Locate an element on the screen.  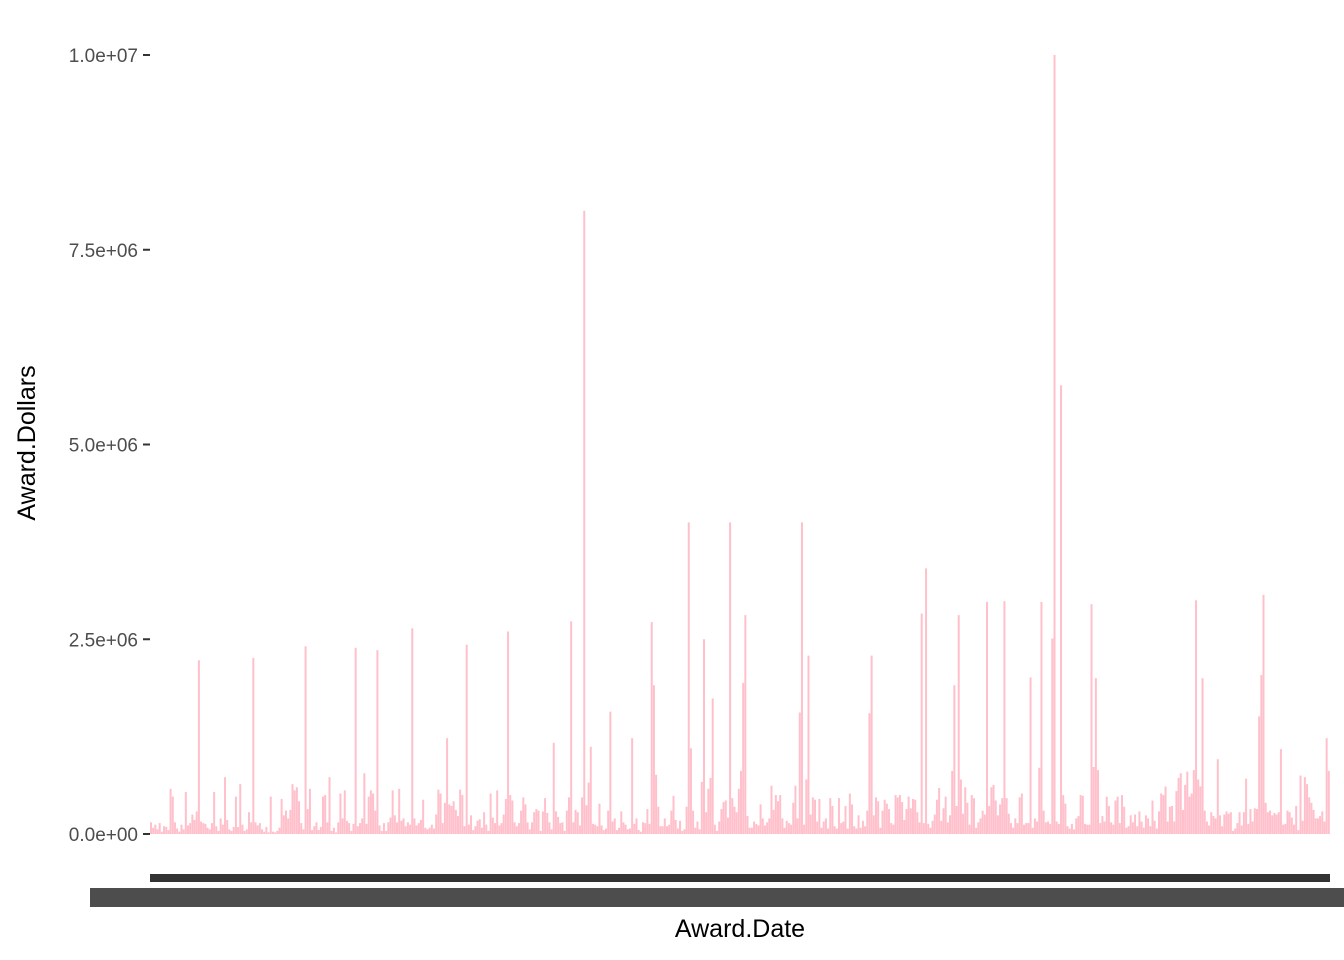
y-axis-tick-label: 2.5e+06 is located at coordinates (103, 640).